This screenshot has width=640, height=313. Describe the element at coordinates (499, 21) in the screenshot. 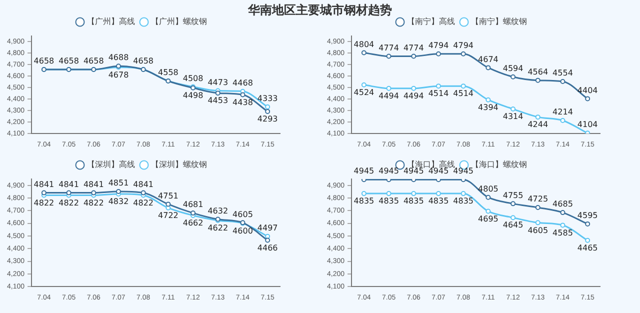

I see `legend-label: 【南宁】螺纹钢` at that location.